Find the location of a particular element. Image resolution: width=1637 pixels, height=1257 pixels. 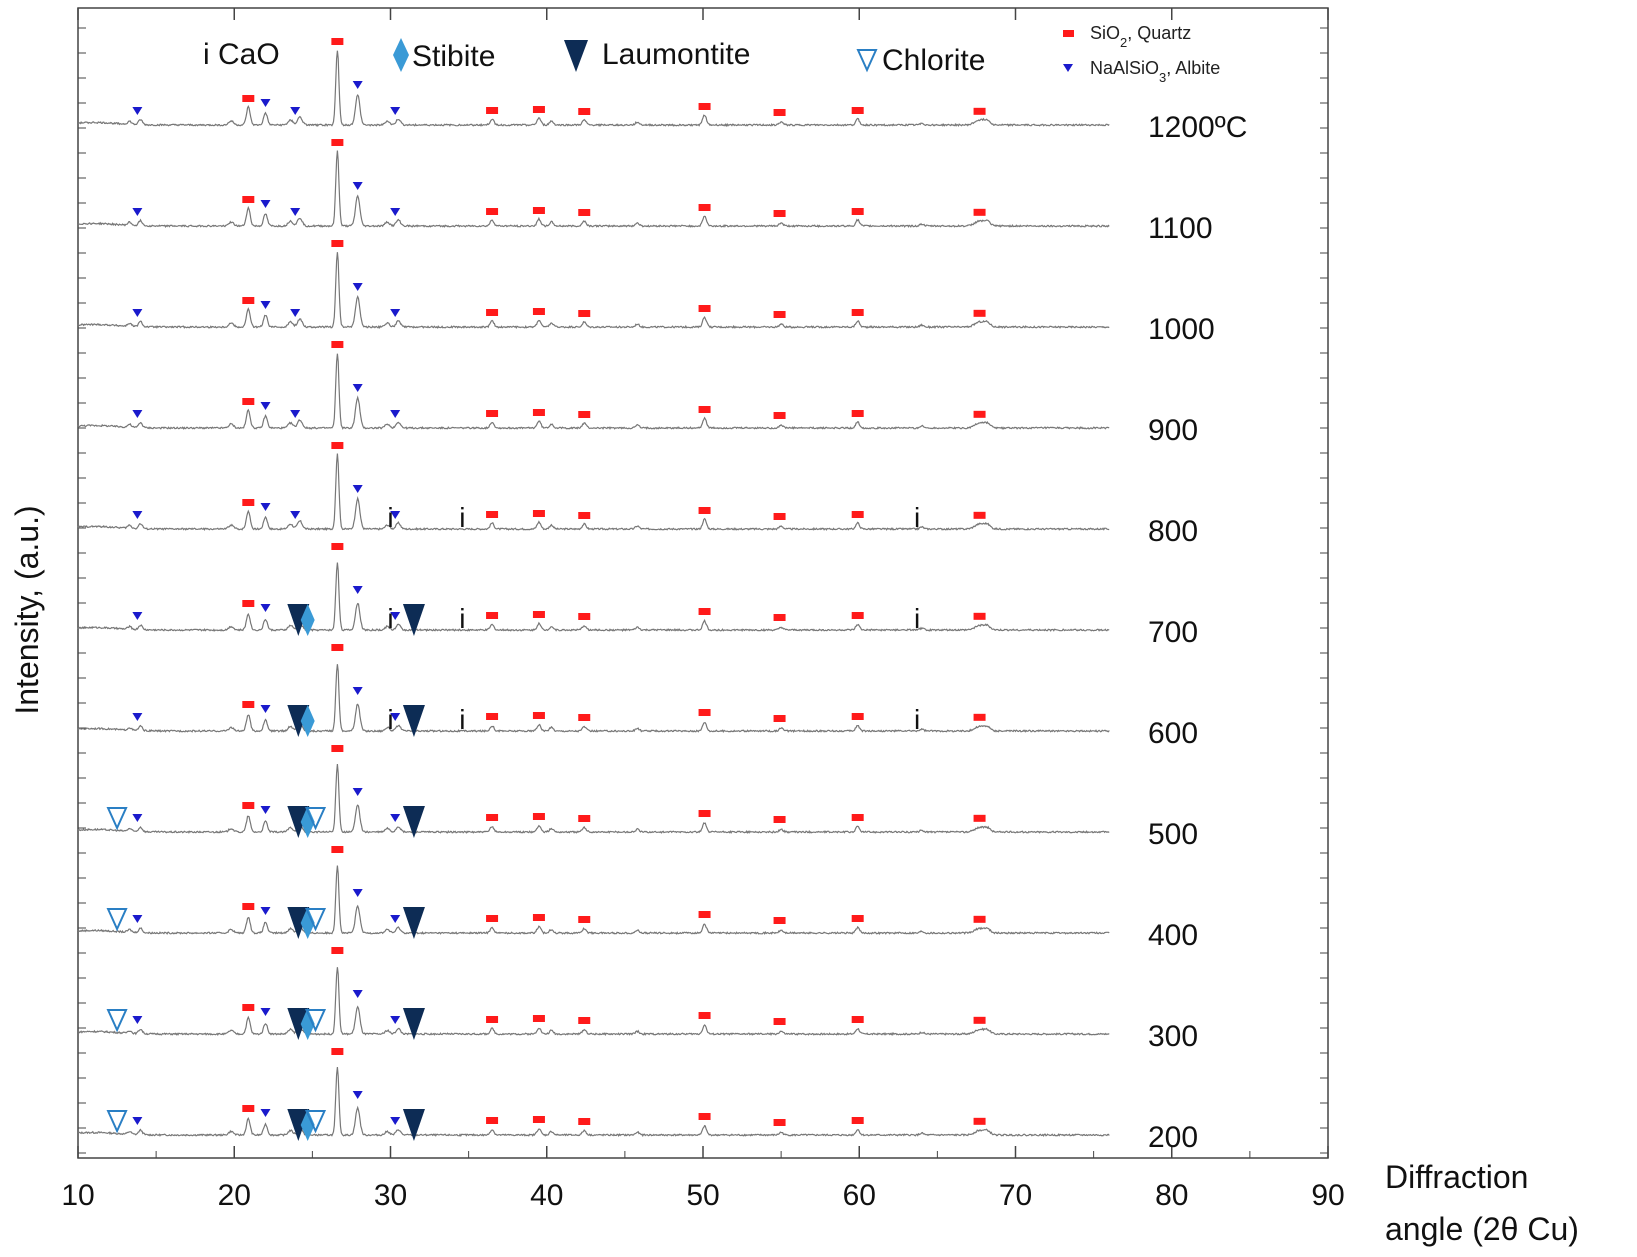

x-tick-label: 80 is located at coordinates (1171, 1195).